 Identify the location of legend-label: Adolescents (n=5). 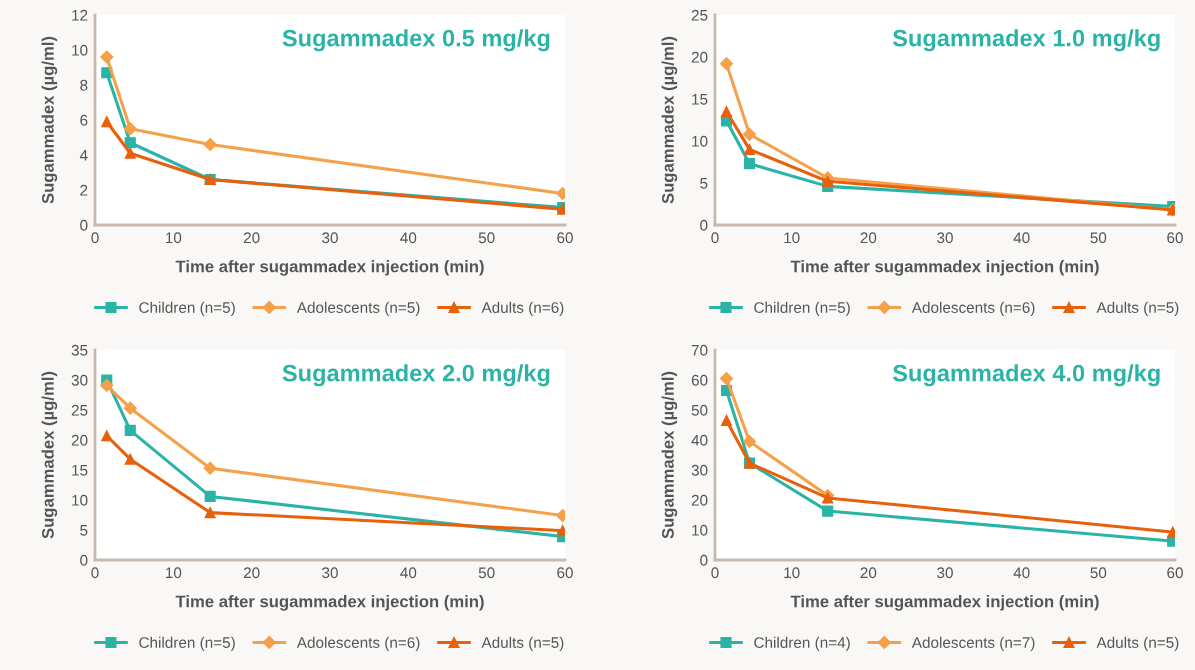
(358, 308).